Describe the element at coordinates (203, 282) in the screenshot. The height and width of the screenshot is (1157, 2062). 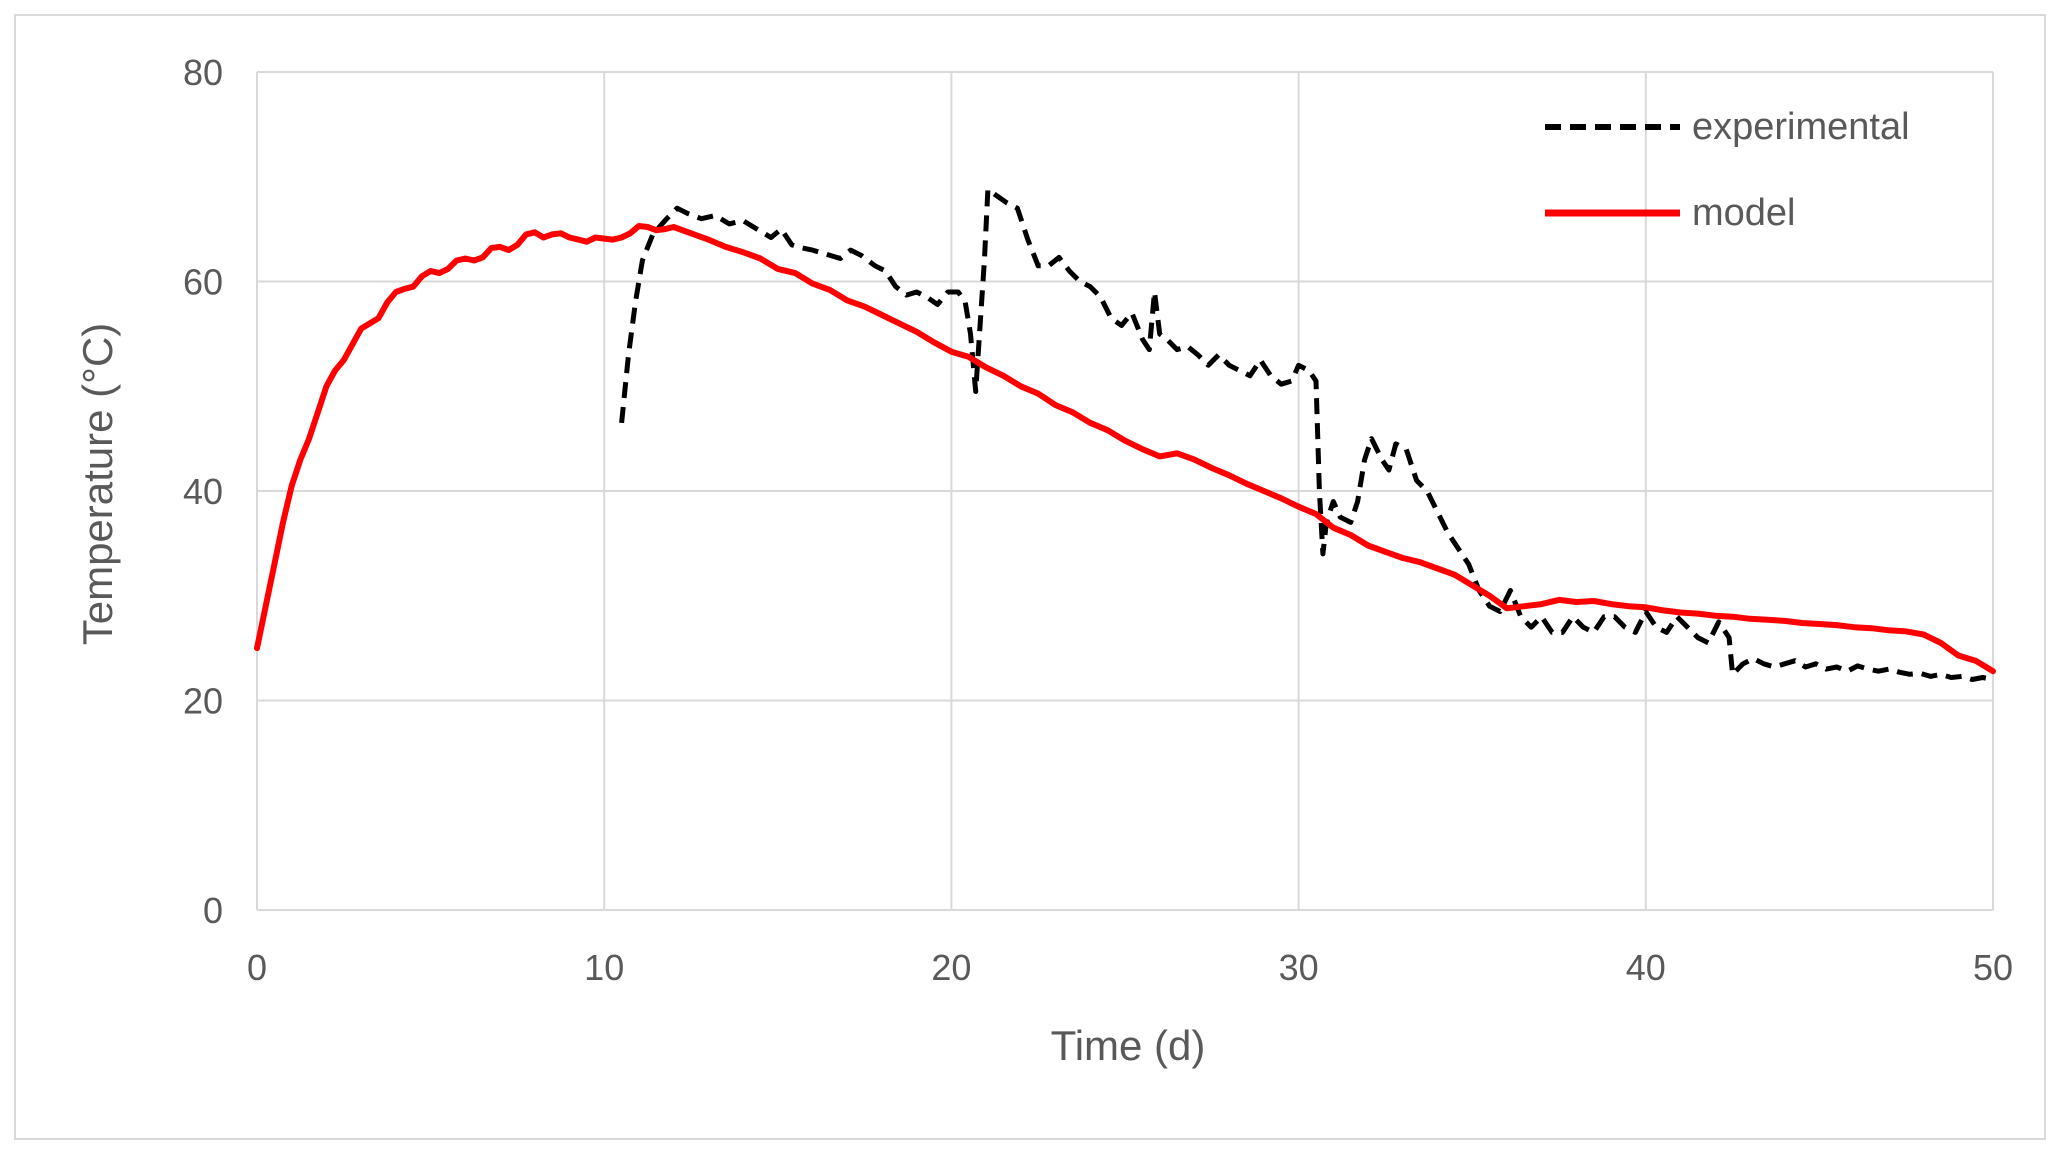
I see `y-tick-label: 60` at that location.